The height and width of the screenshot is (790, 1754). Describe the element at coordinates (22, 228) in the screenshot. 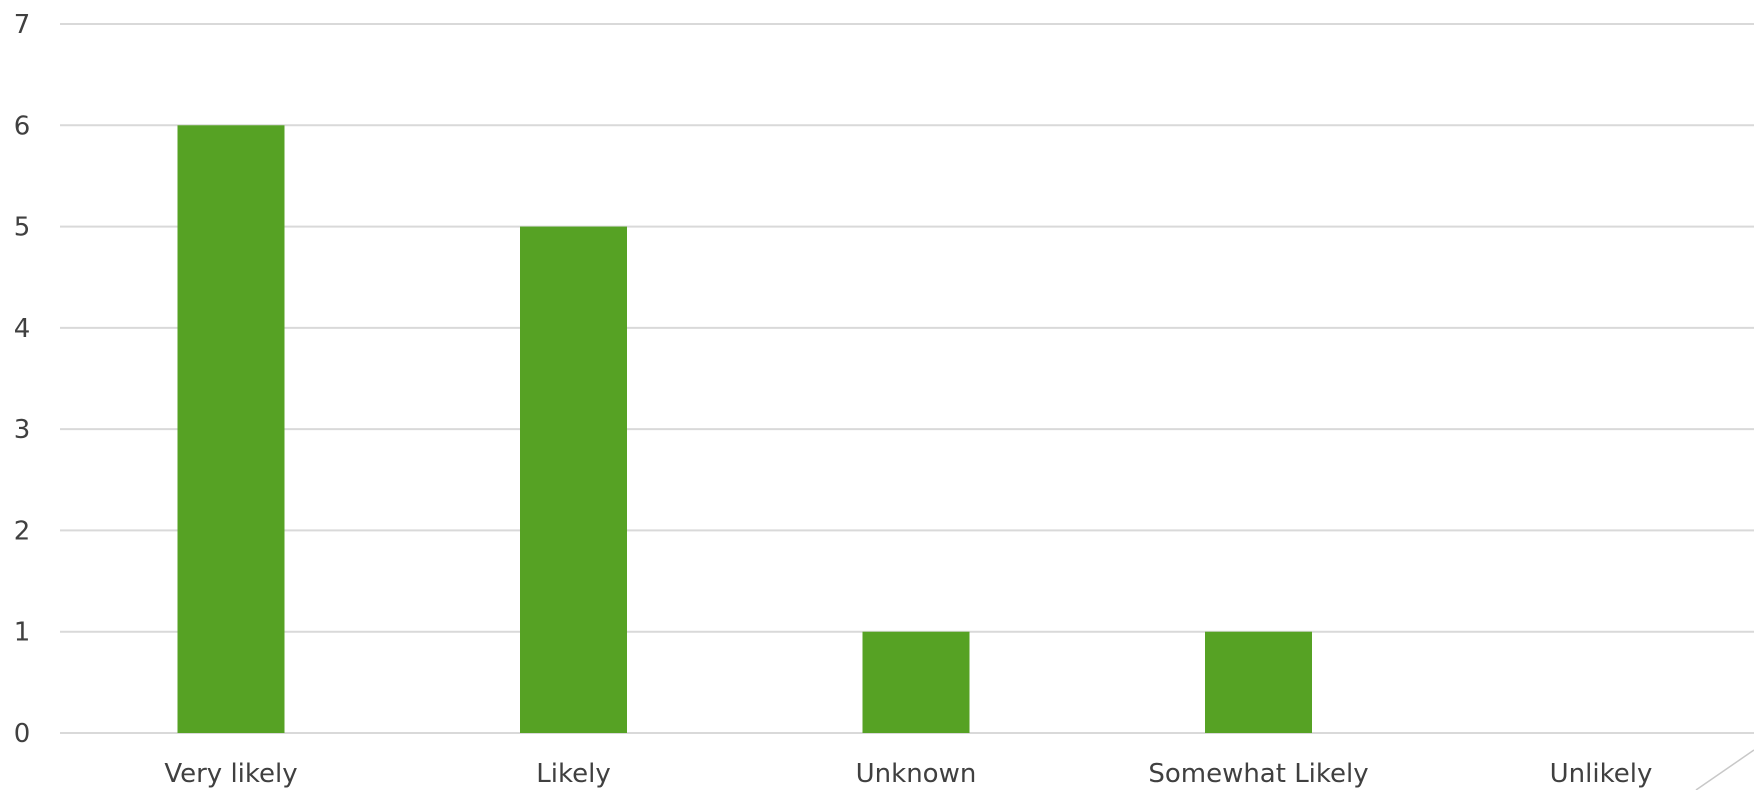

I see `y-tick-label-5: 5` at that location.